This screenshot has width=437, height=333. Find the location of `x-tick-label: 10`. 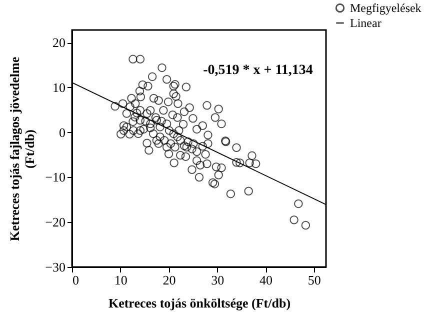

x-tick-label: 10 is located at coordinates (121, 280).